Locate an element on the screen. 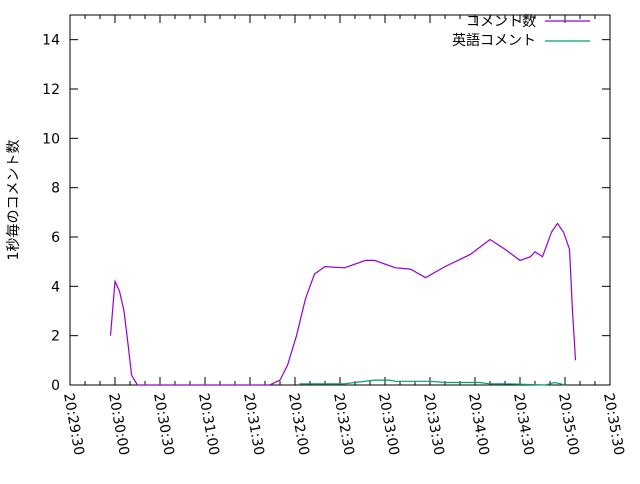 This screenshot has height=484, width=640. legend: コメント数 英語コメント is located at coordinates (521, 31).